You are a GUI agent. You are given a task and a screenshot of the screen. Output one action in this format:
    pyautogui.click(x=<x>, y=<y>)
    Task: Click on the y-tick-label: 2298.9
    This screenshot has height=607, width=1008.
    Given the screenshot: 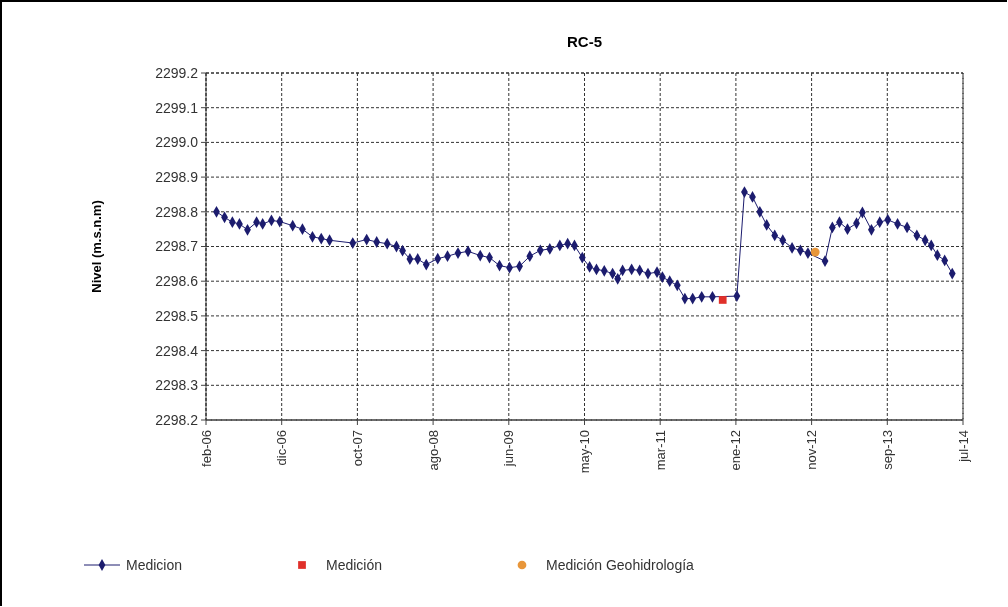 What is the action you would take?
    pyautogui.click(x=177, y=177)
    